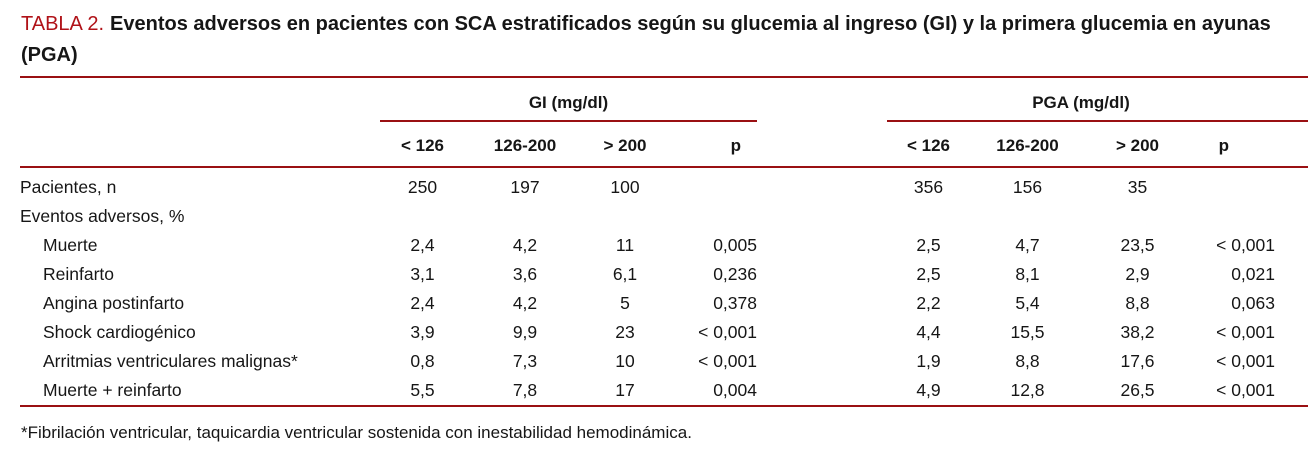 The width and height of the screenshot is (1316, 452). Describe the element at coordinates (1137, 274) in the screenshot. I see `pga-gt200-value: 2,9` at that location.